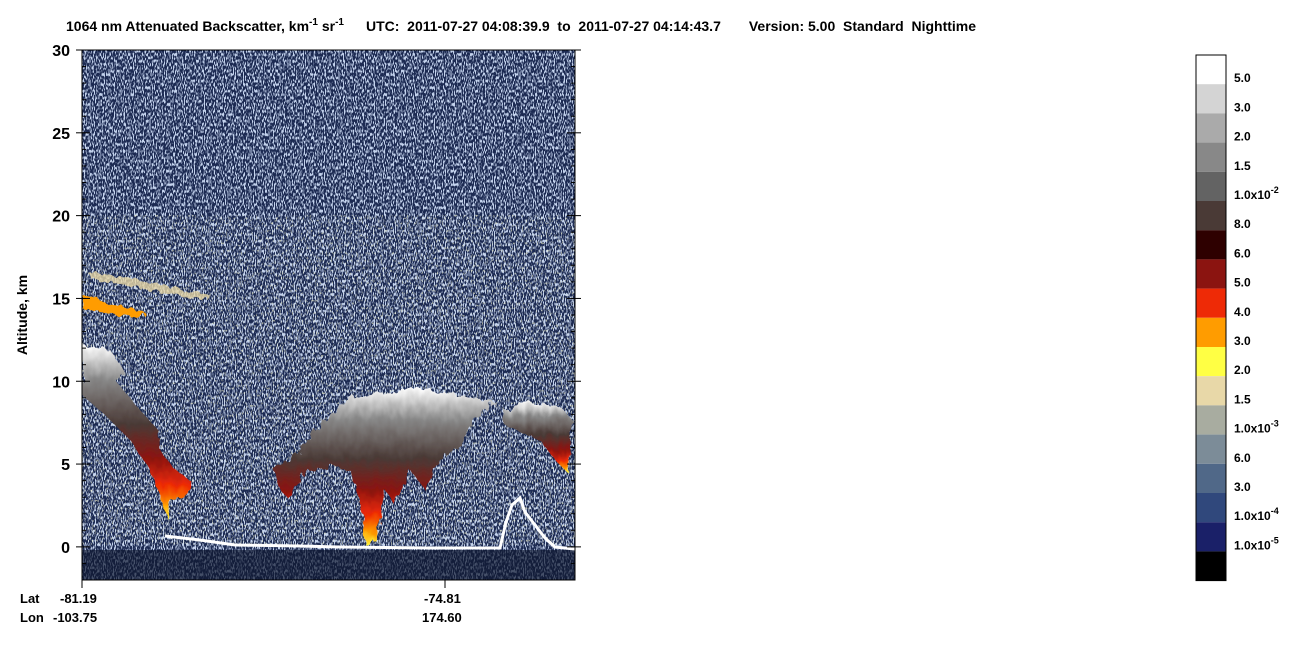 This screenshot has height=672, width=1300. What do you see at coordinates (75, 617) in the screenshot?
I see `x-tick-lon: -103.75` at bounding box center [75, 617].